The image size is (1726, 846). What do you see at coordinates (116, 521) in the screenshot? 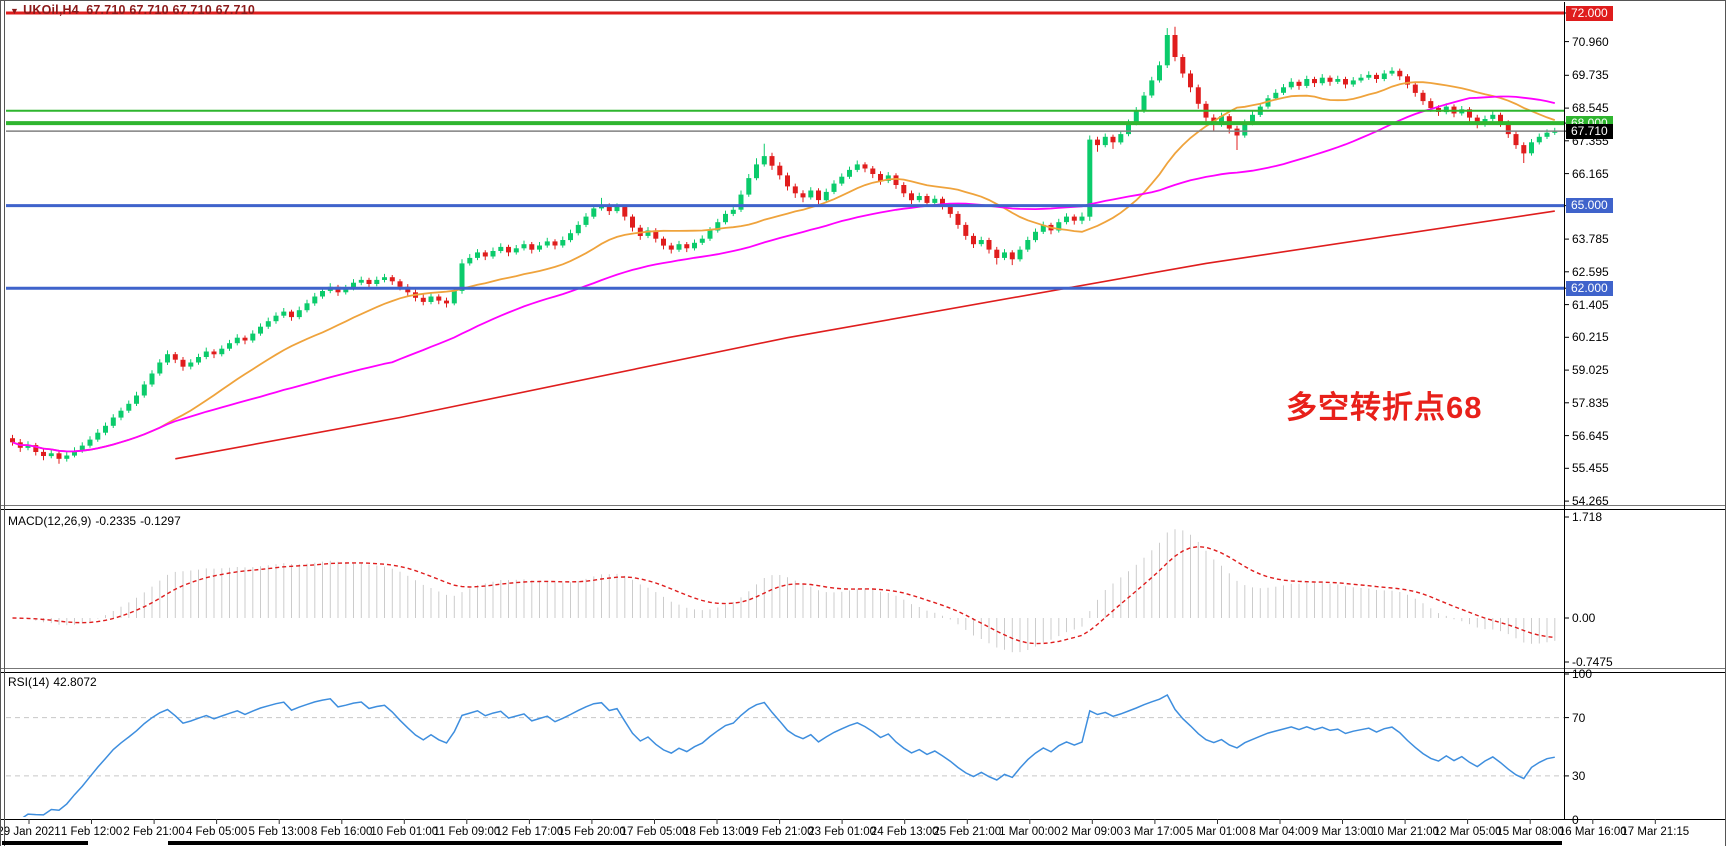
I see `macd-main-value: -0.2335` at bounding box center [116, 521].